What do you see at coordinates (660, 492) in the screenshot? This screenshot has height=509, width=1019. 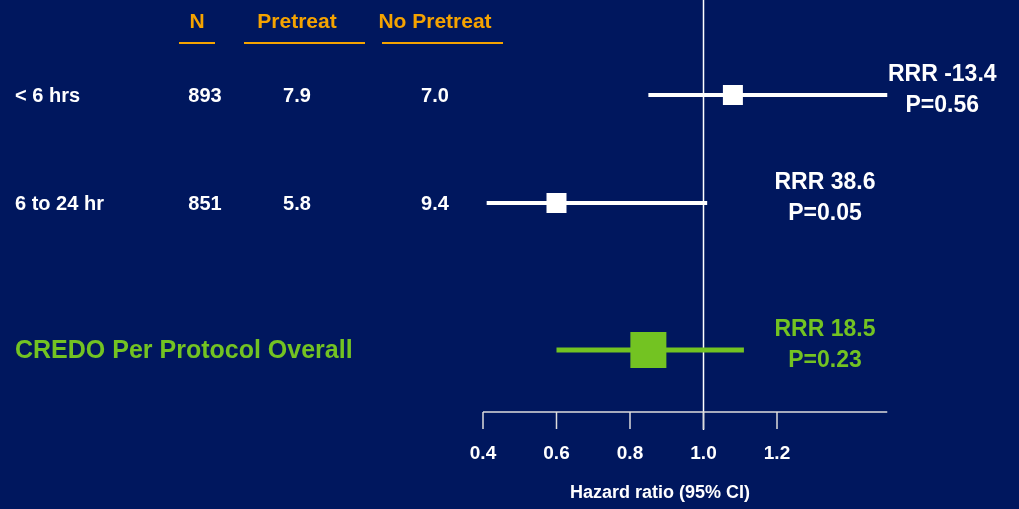 I see `x-axis-title: Hazard ratio (95% CI)` at bounding box center [660, 492].